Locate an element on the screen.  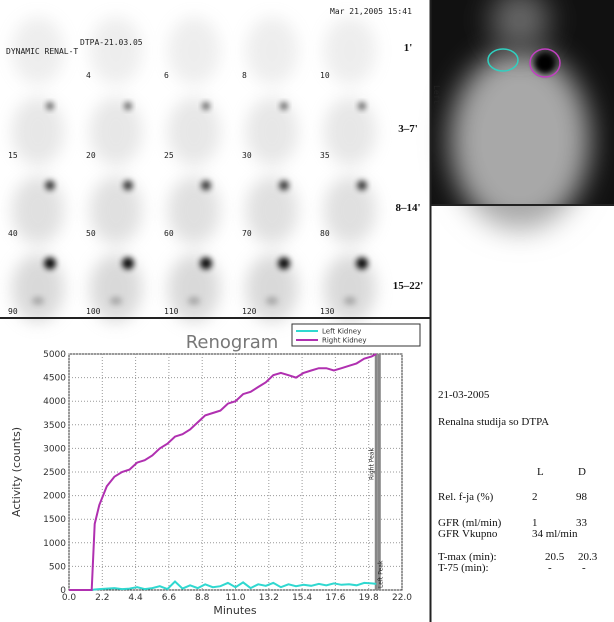
time-label: 3–7' is located at coordinates (408, 129).